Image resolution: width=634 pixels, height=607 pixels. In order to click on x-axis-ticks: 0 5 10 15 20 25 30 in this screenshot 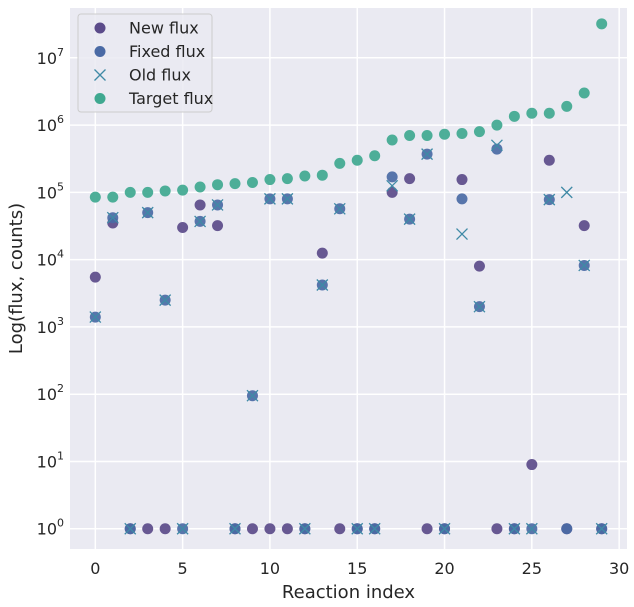, I will do `click(359, 568)`.